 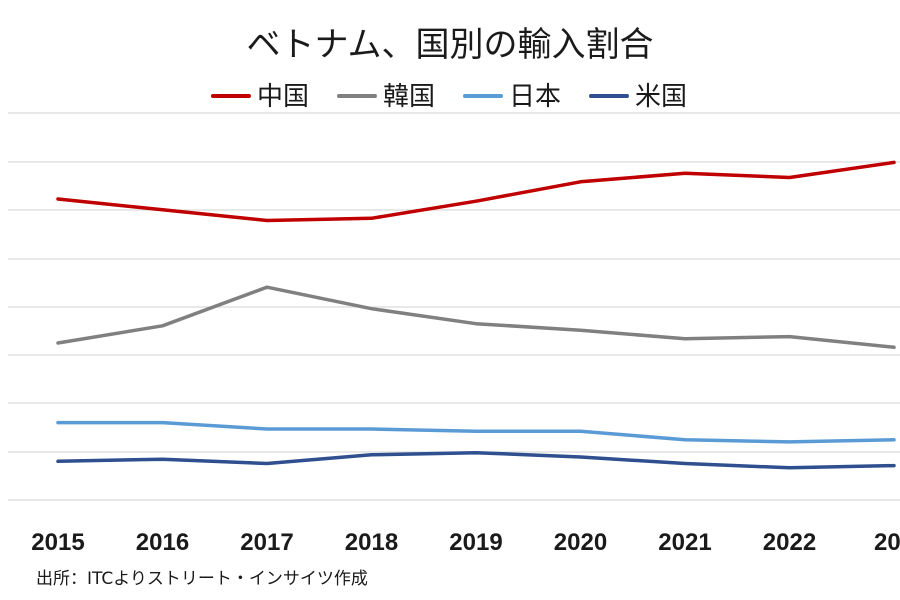 I want to click on x-tick-label-7: 2022, so click(x=789, y=542).